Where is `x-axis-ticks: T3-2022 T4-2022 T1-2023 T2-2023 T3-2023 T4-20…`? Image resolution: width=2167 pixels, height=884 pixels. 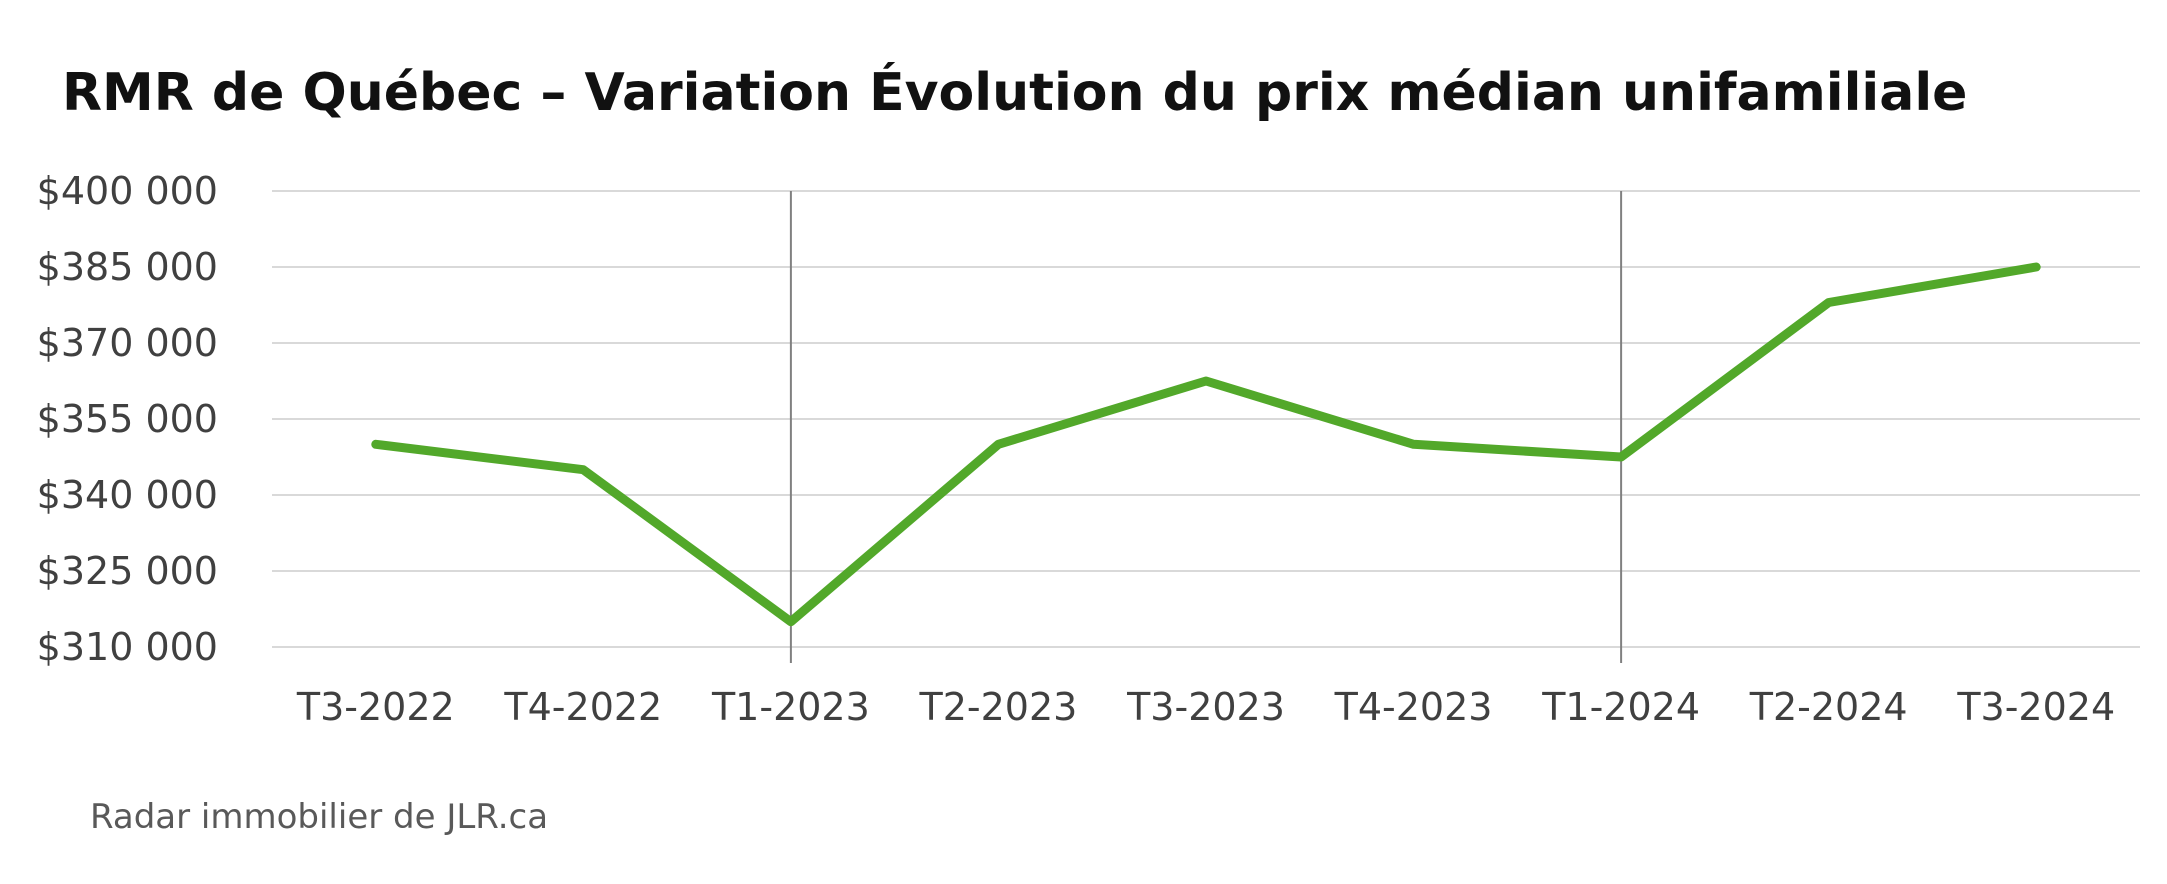 x-axis-ticks: T3-2022 T4-2022 T1-2023 T2-2023 T3-2023 T4-20… is located at coordinates (1205, 707).